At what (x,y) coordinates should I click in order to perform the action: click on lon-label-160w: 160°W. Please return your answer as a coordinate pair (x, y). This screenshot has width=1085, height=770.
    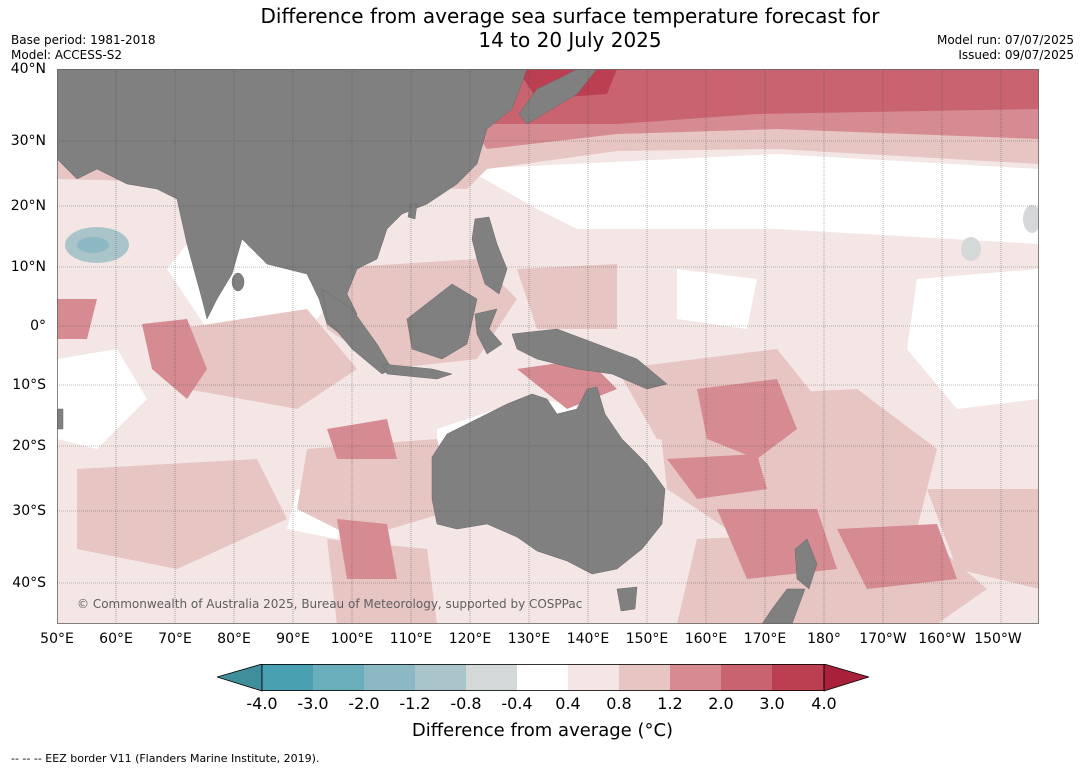
    Looking at the image, I should click on (942, 639).